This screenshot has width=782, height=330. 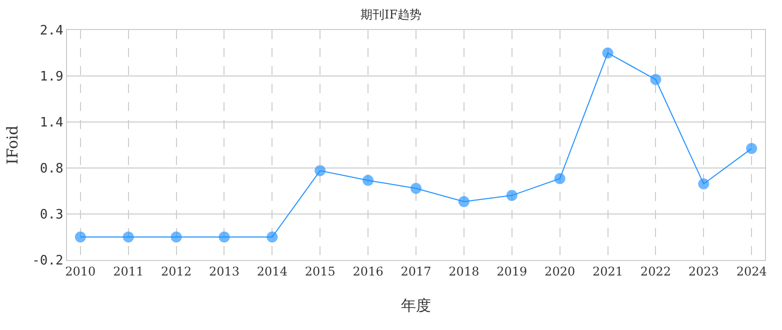 I want to click on chart-title: 期刊IF趋势, so click(x=391, y=14).